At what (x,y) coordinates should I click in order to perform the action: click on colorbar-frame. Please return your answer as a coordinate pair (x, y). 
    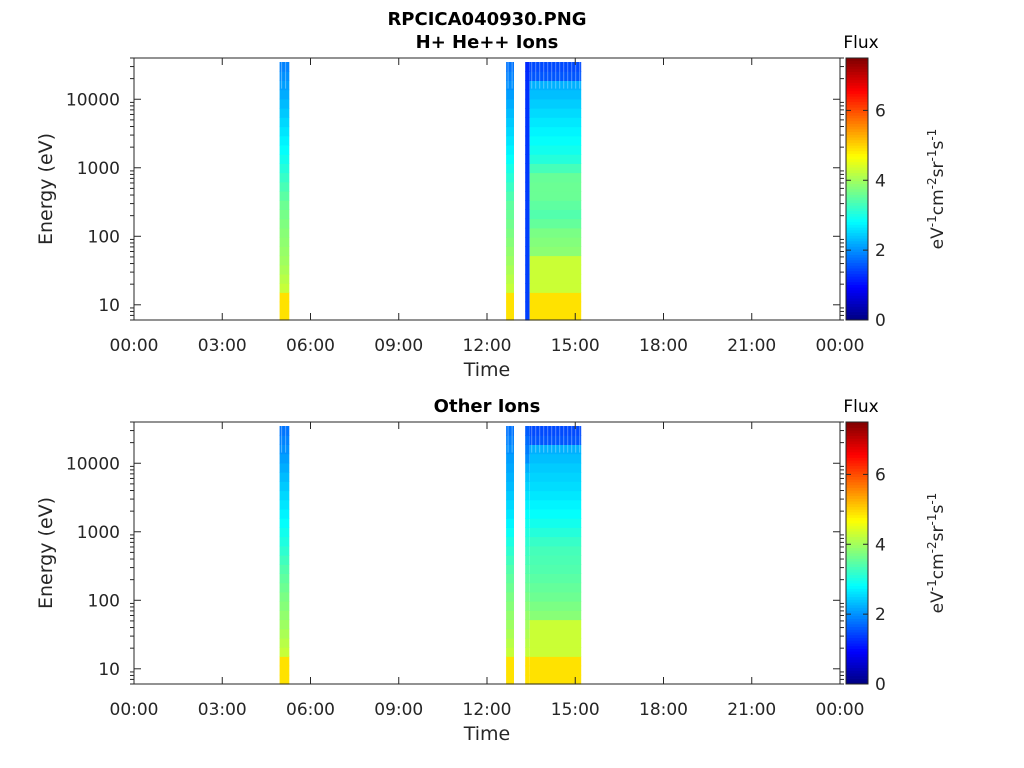
    Looking at the image, I should click on (857, 553).